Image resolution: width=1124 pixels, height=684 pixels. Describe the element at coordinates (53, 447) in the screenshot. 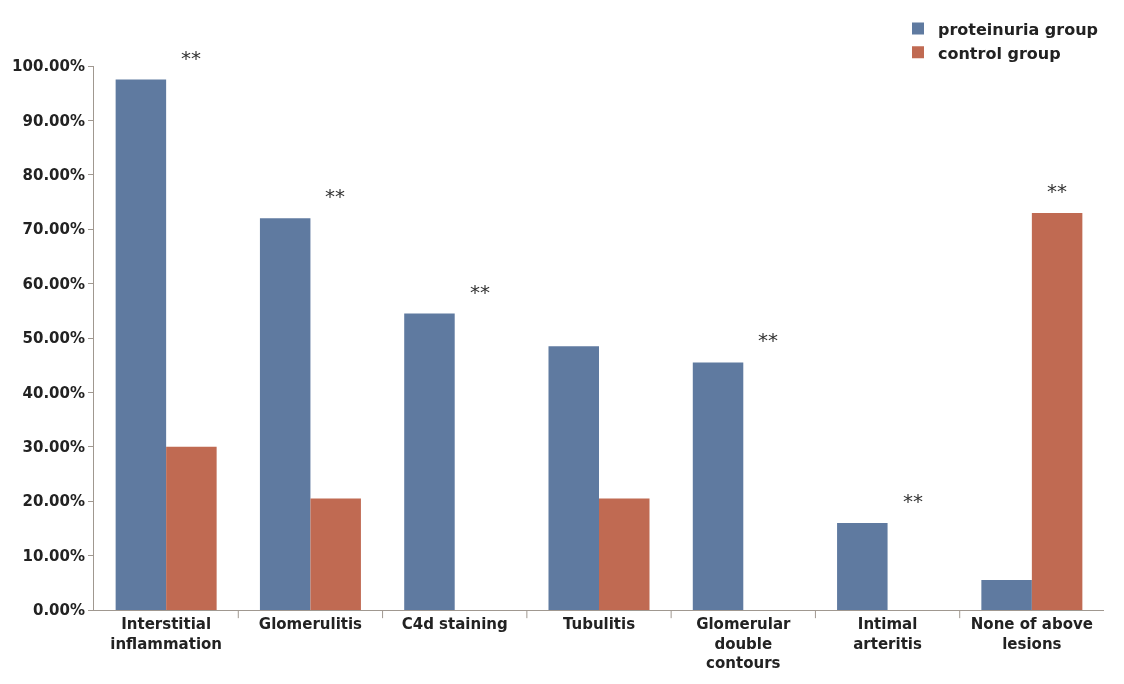

I see `y-tick-label: 30.00%` at that location.